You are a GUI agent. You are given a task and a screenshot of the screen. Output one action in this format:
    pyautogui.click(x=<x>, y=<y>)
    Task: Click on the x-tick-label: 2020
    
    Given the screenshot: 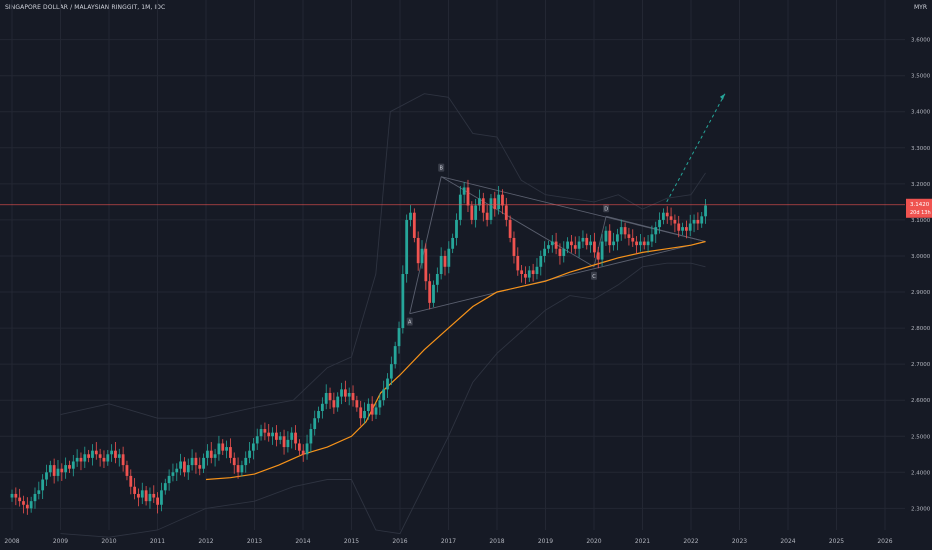 What is the action you would take?
    pyautogui.click(x=593, y=541)
    